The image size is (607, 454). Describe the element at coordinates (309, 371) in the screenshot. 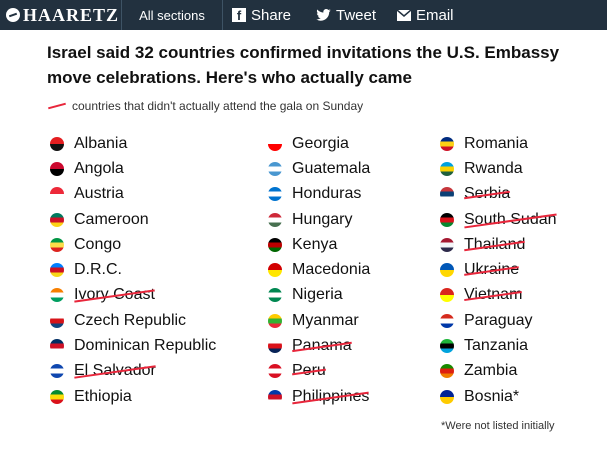

I see `country-name: Peru` at that location.